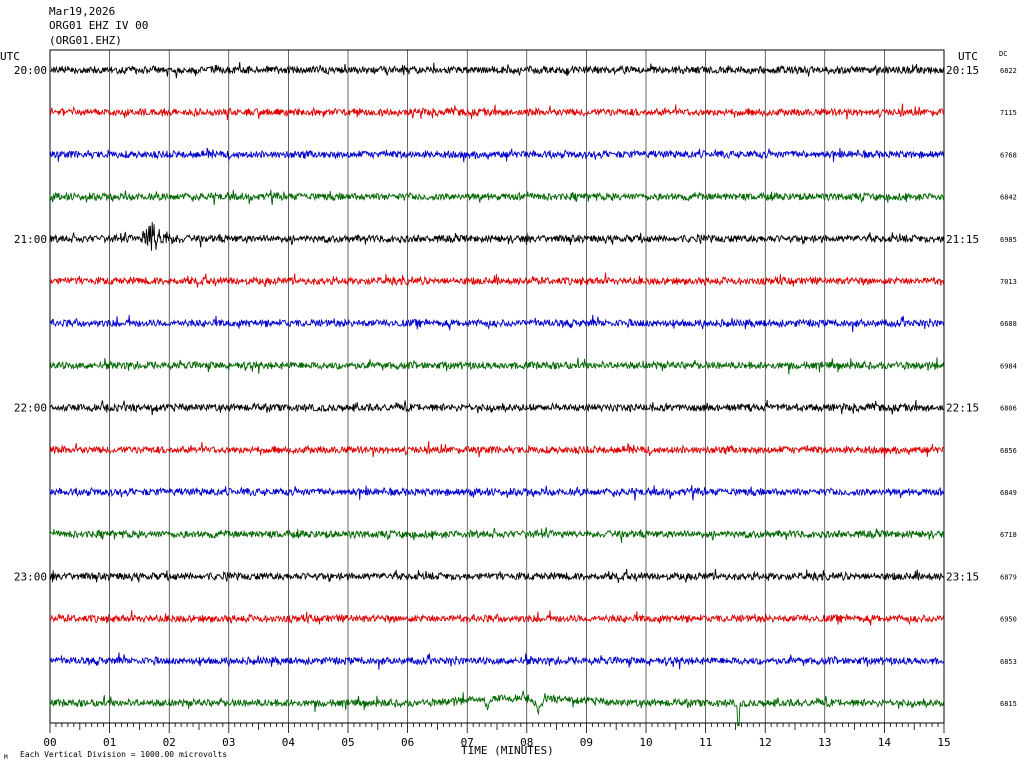  I want to click on hour-label-left: 23:00, so click(30, 576).